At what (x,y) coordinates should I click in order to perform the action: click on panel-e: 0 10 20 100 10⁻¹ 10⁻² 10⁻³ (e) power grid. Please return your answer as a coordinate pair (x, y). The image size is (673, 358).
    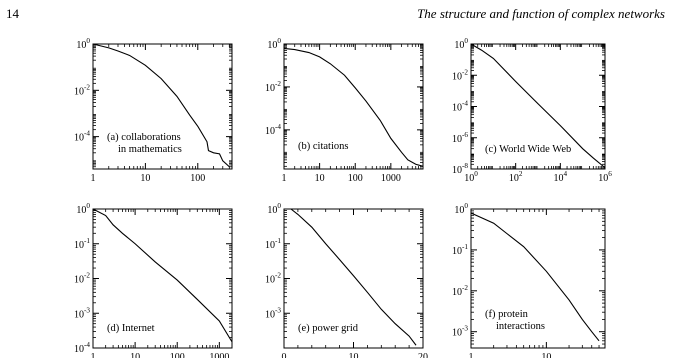
    Looking at the image, I should click on (346, 280).